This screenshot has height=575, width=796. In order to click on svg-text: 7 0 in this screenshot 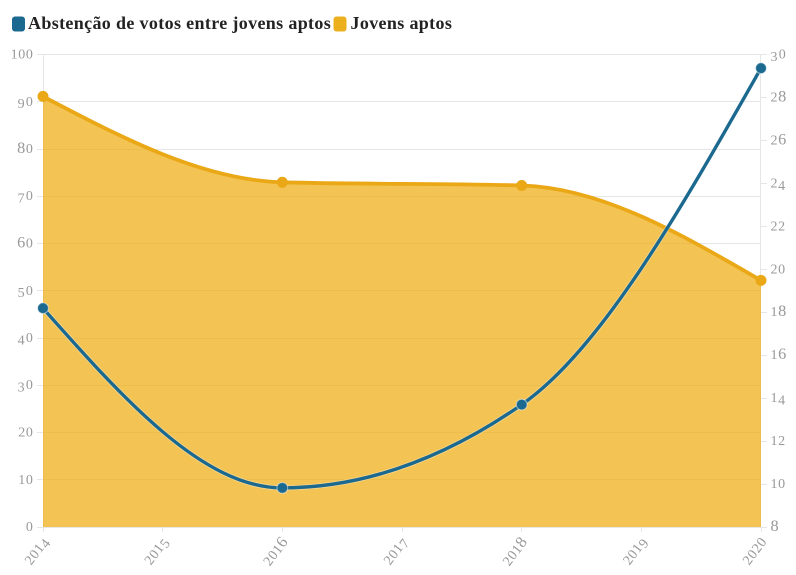, I will do `click(26, 197)`.